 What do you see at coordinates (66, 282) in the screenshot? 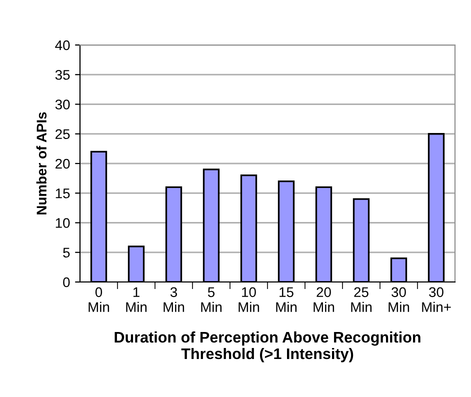
I see `y-tick-label: 0` at bounding box center [66, 282].